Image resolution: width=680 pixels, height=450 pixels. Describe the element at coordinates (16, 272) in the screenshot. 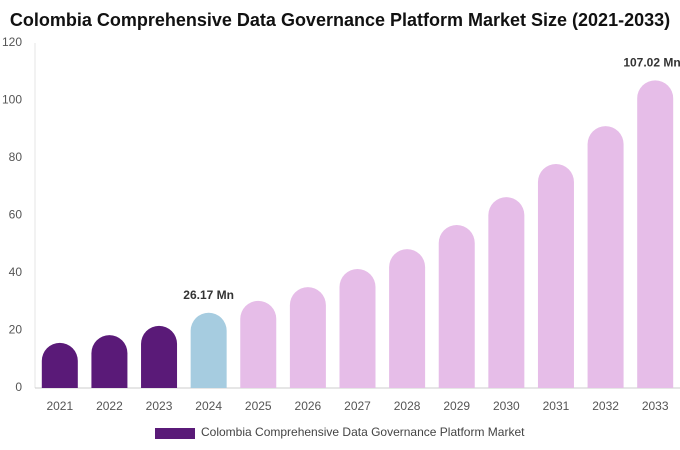

I see `y-tick-label: 40` at that location.